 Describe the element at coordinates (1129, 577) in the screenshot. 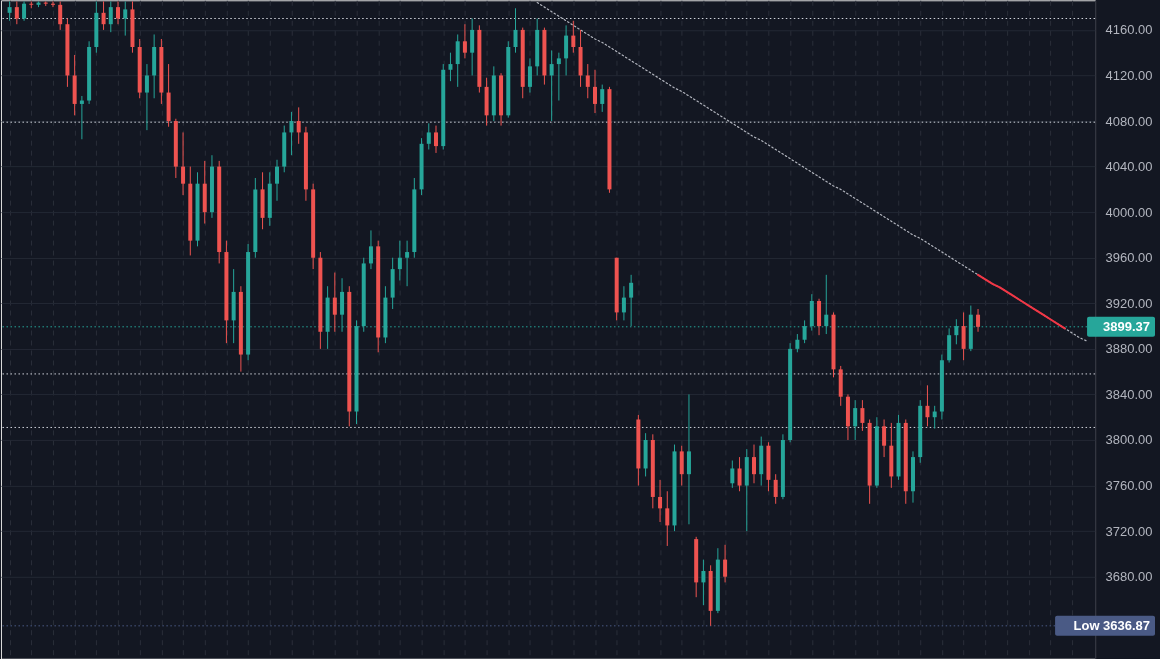

I see `y-tick-label: 3680.00` at that location.